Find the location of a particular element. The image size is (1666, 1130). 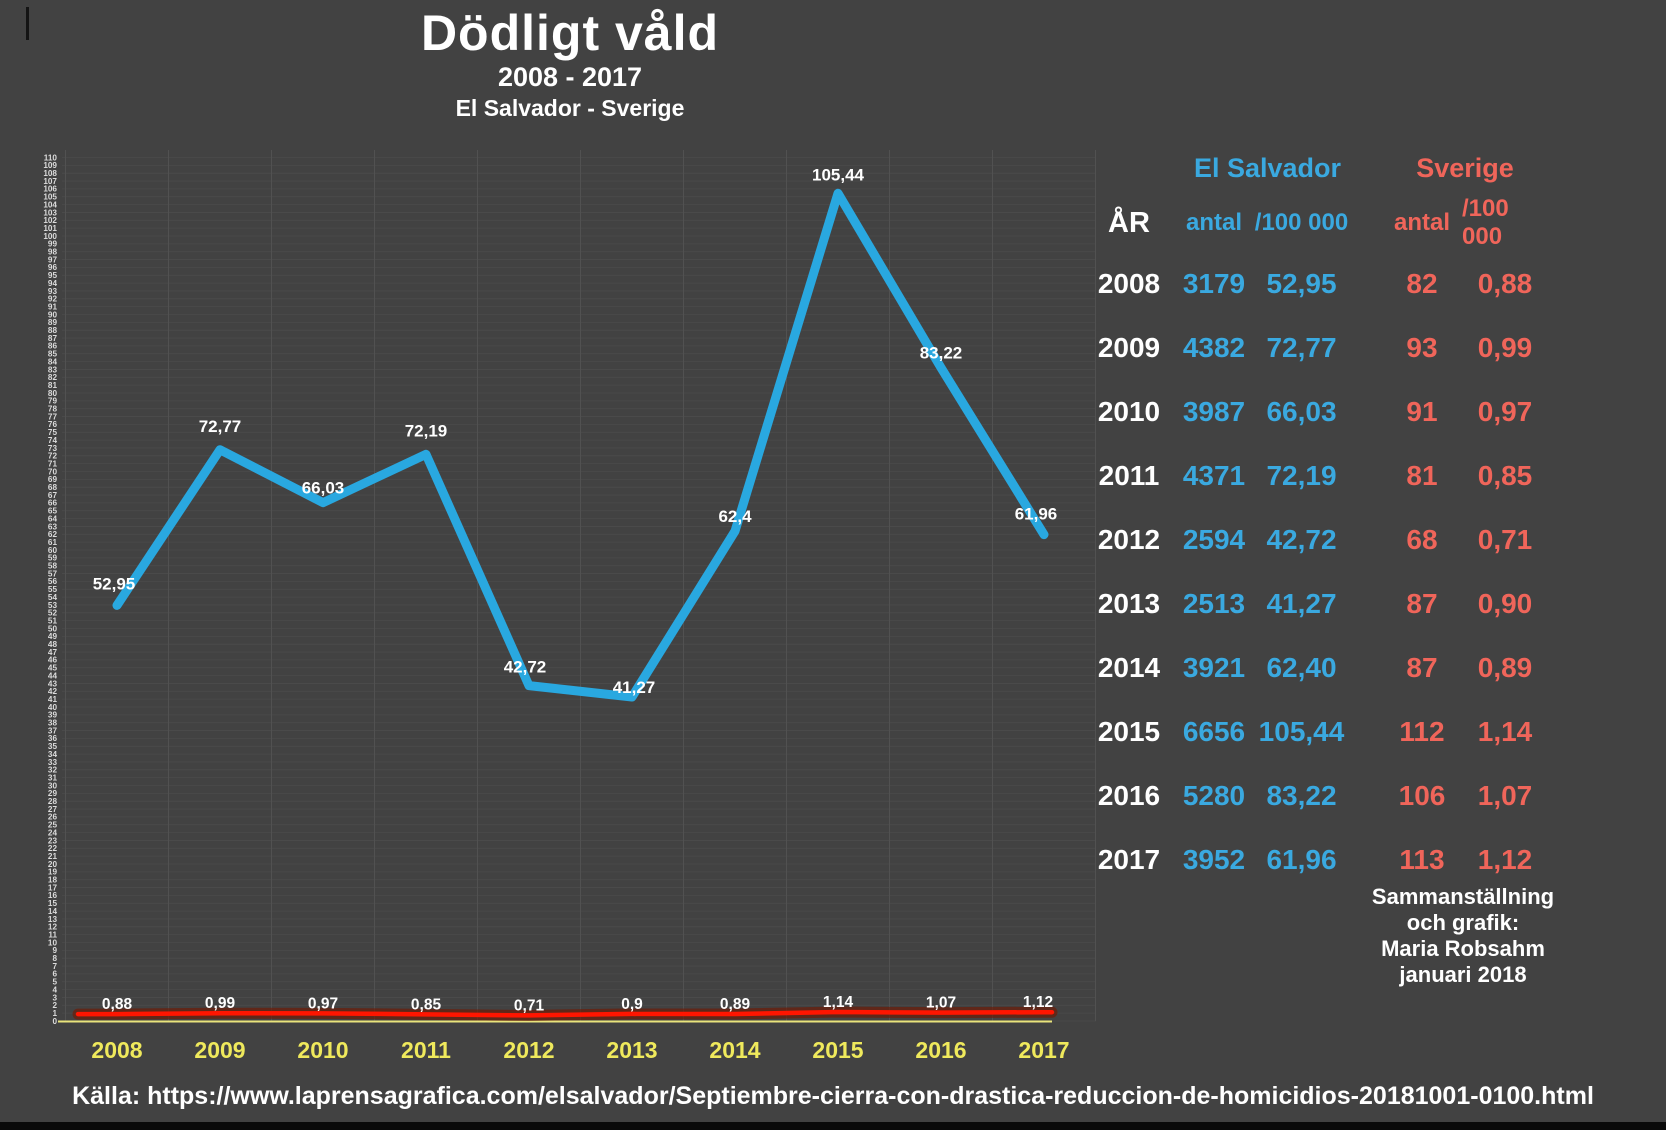

svg-text: 108 is located at coordinates (50, 173).